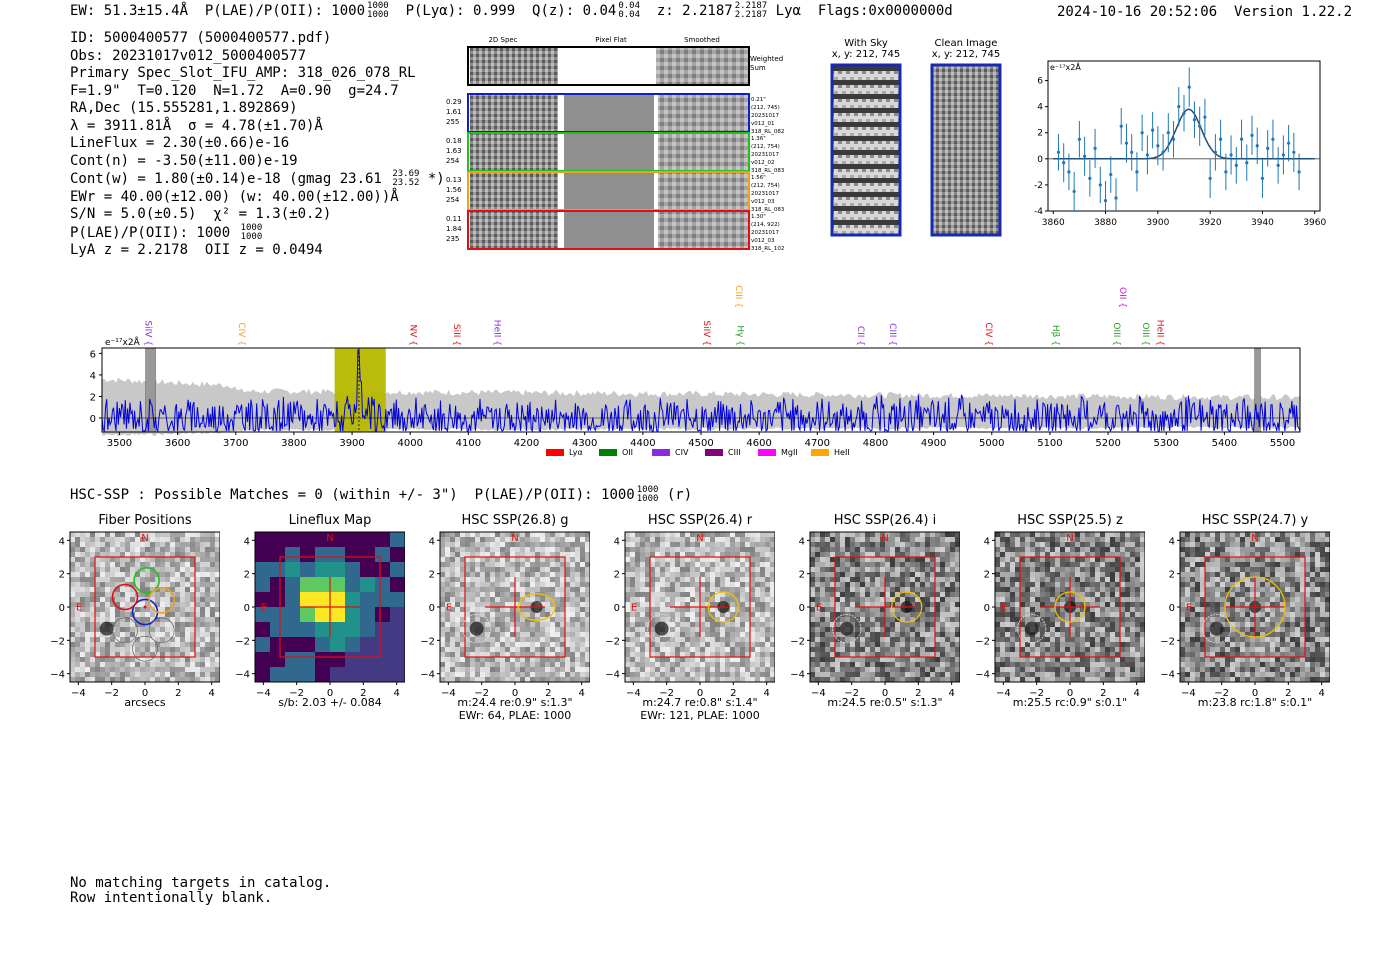 The height and width of the screenshot is (953, 1400). I want to click on thumb-title: HSC SSP(26.4) r, so click(700, 520).